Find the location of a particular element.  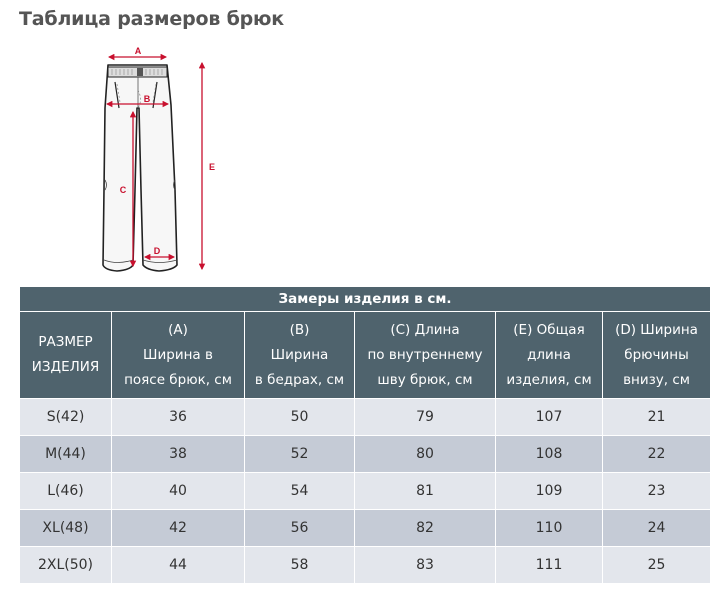

cell-inseam-length: 80 is located at coordinates (425, 454).